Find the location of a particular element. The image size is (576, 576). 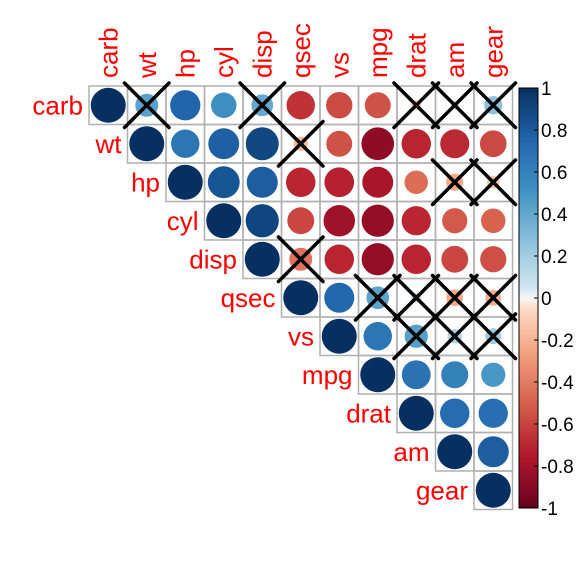

column-label-mpg: mpg is located at coordinates (378, 52).